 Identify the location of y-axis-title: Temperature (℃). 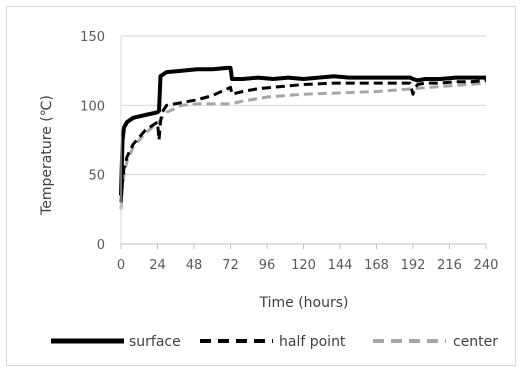
(47, 155).